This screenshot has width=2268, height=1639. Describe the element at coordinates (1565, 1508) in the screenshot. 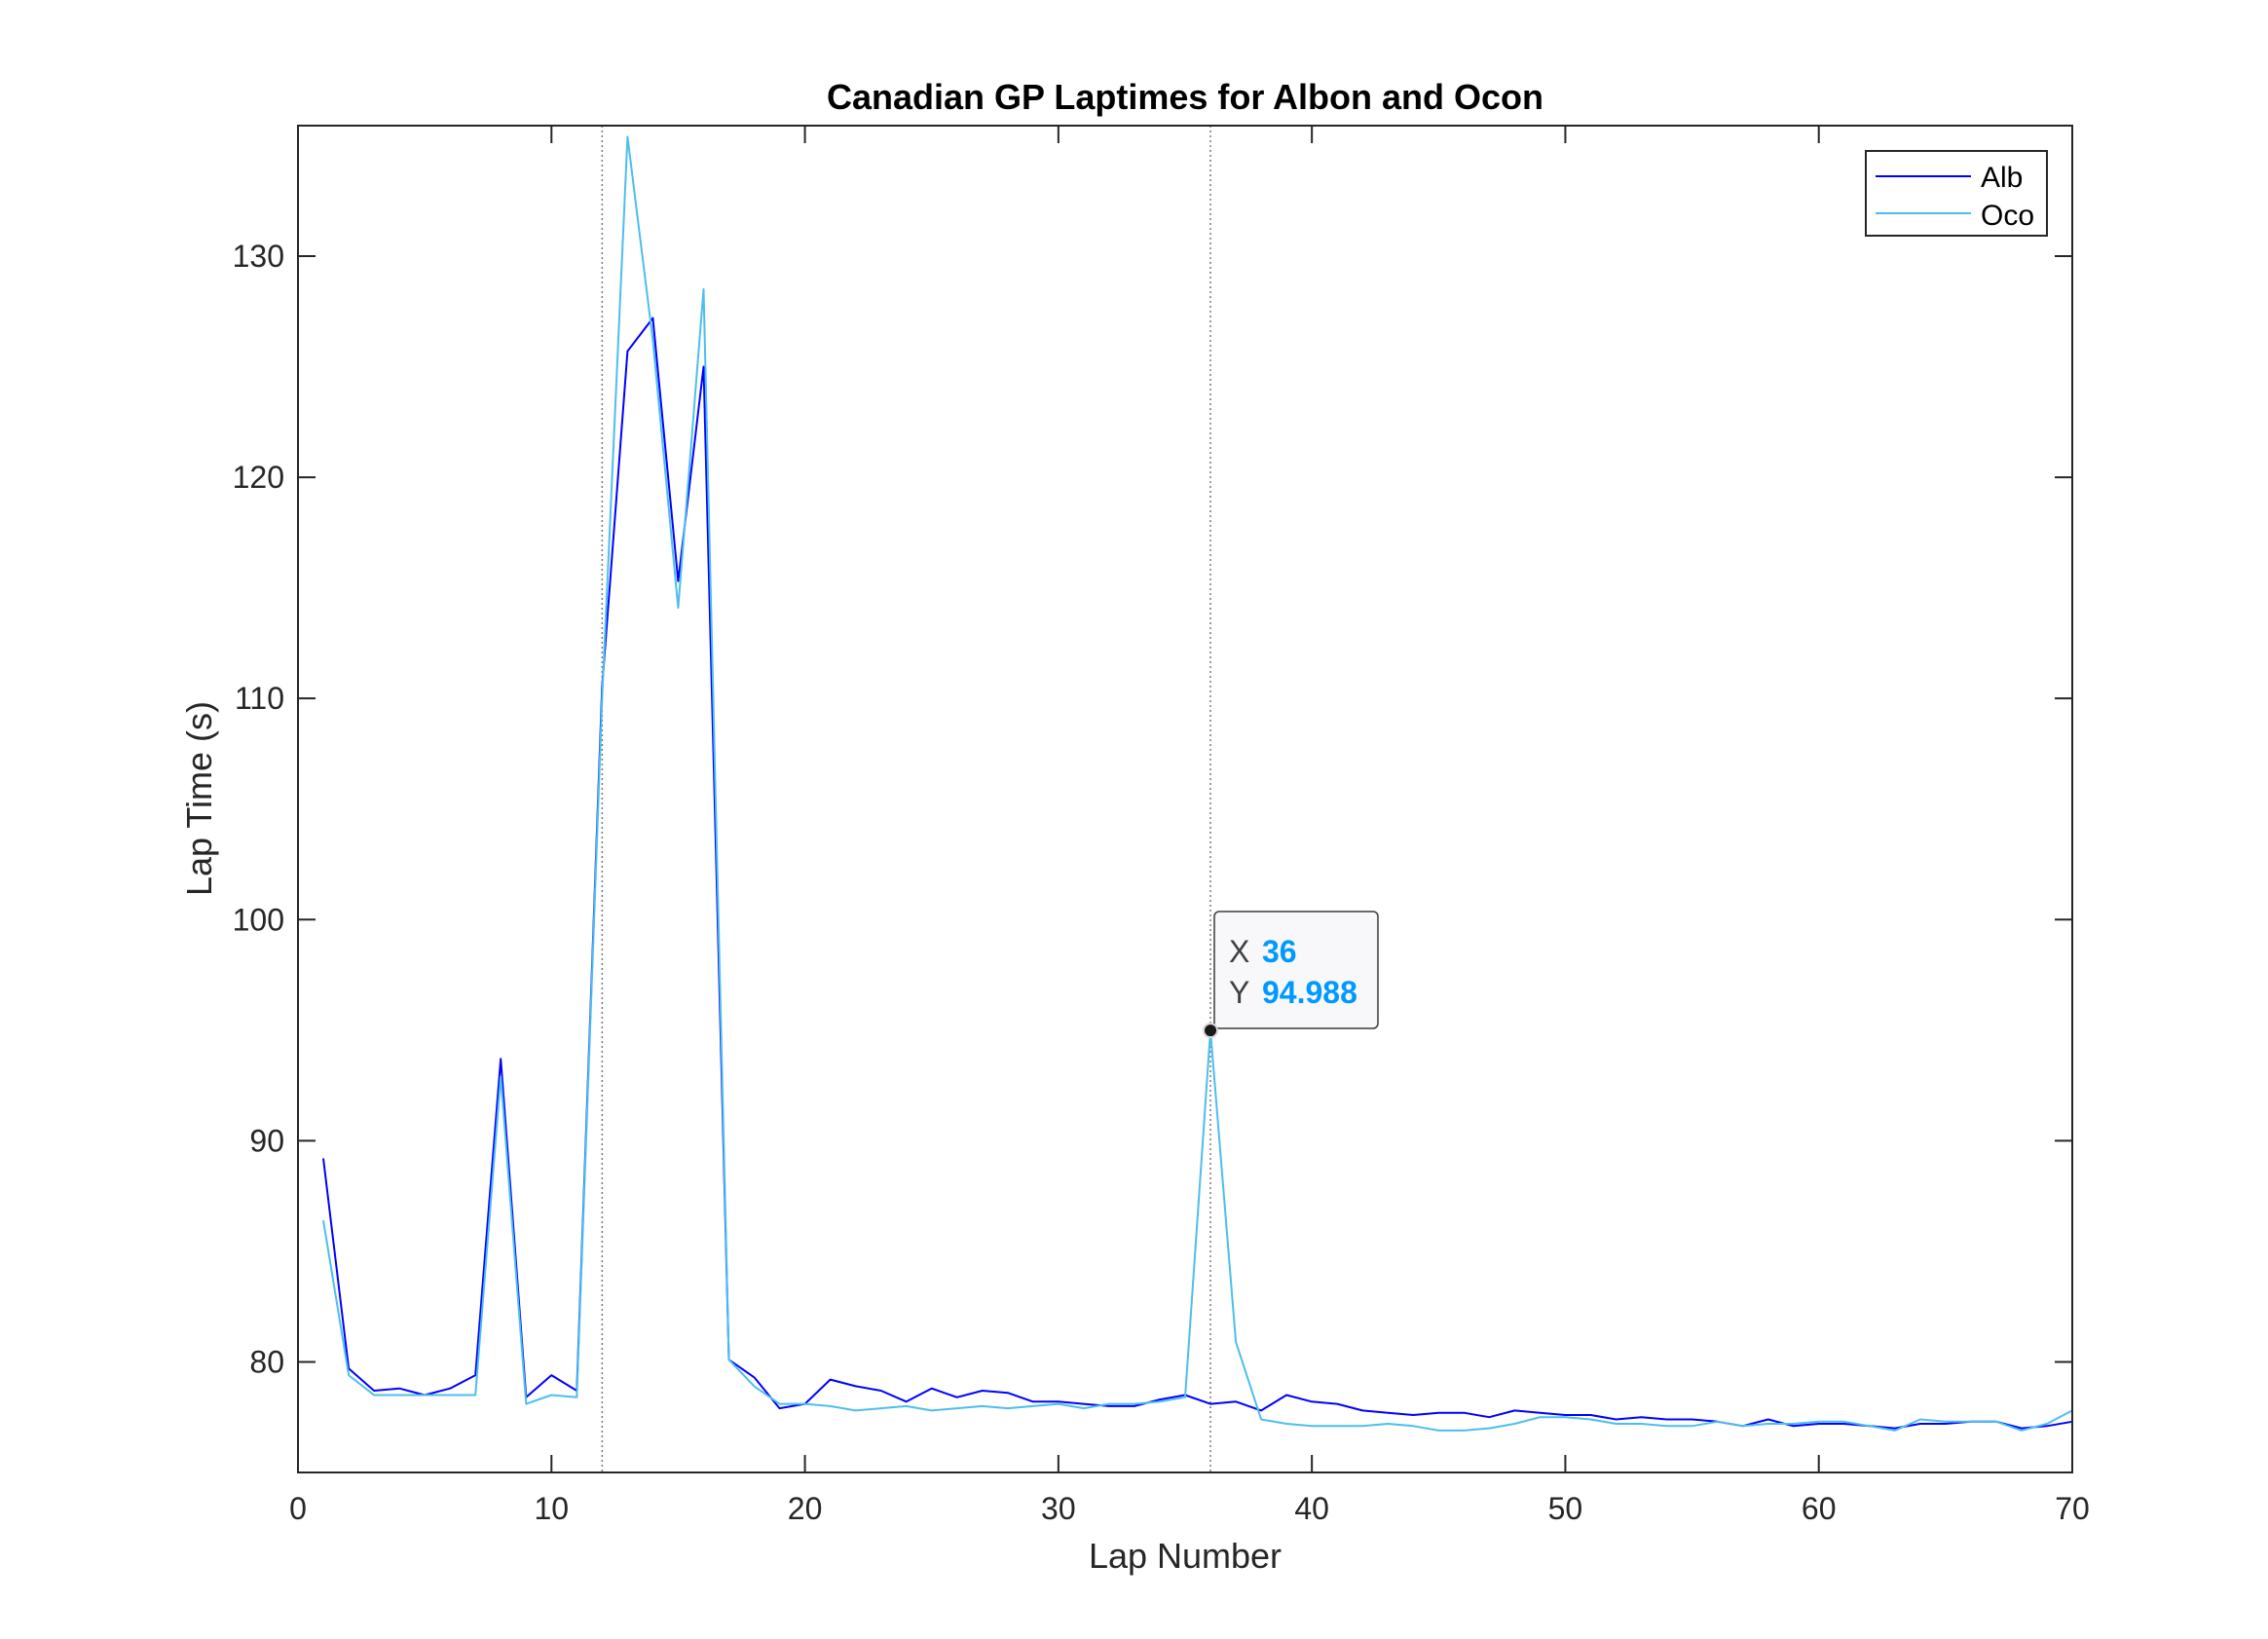

I see `x-tick-label: 50` at that location.